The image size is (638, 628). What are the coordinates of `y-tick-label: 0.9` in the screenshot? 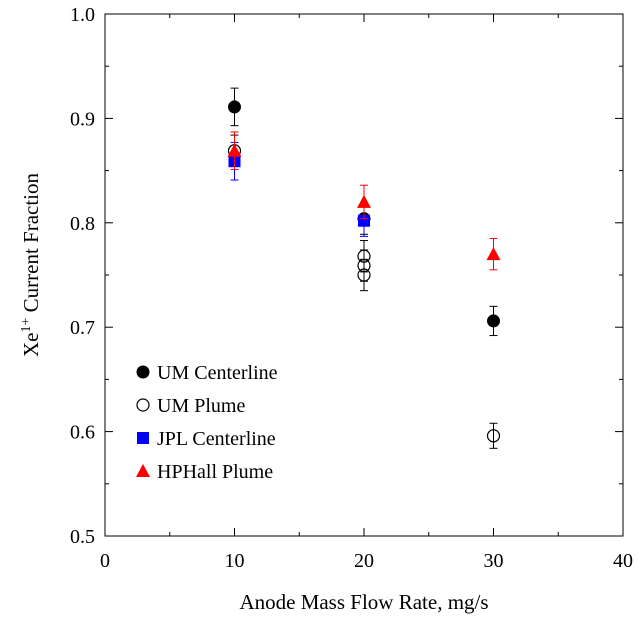 It's located at (82, 119).